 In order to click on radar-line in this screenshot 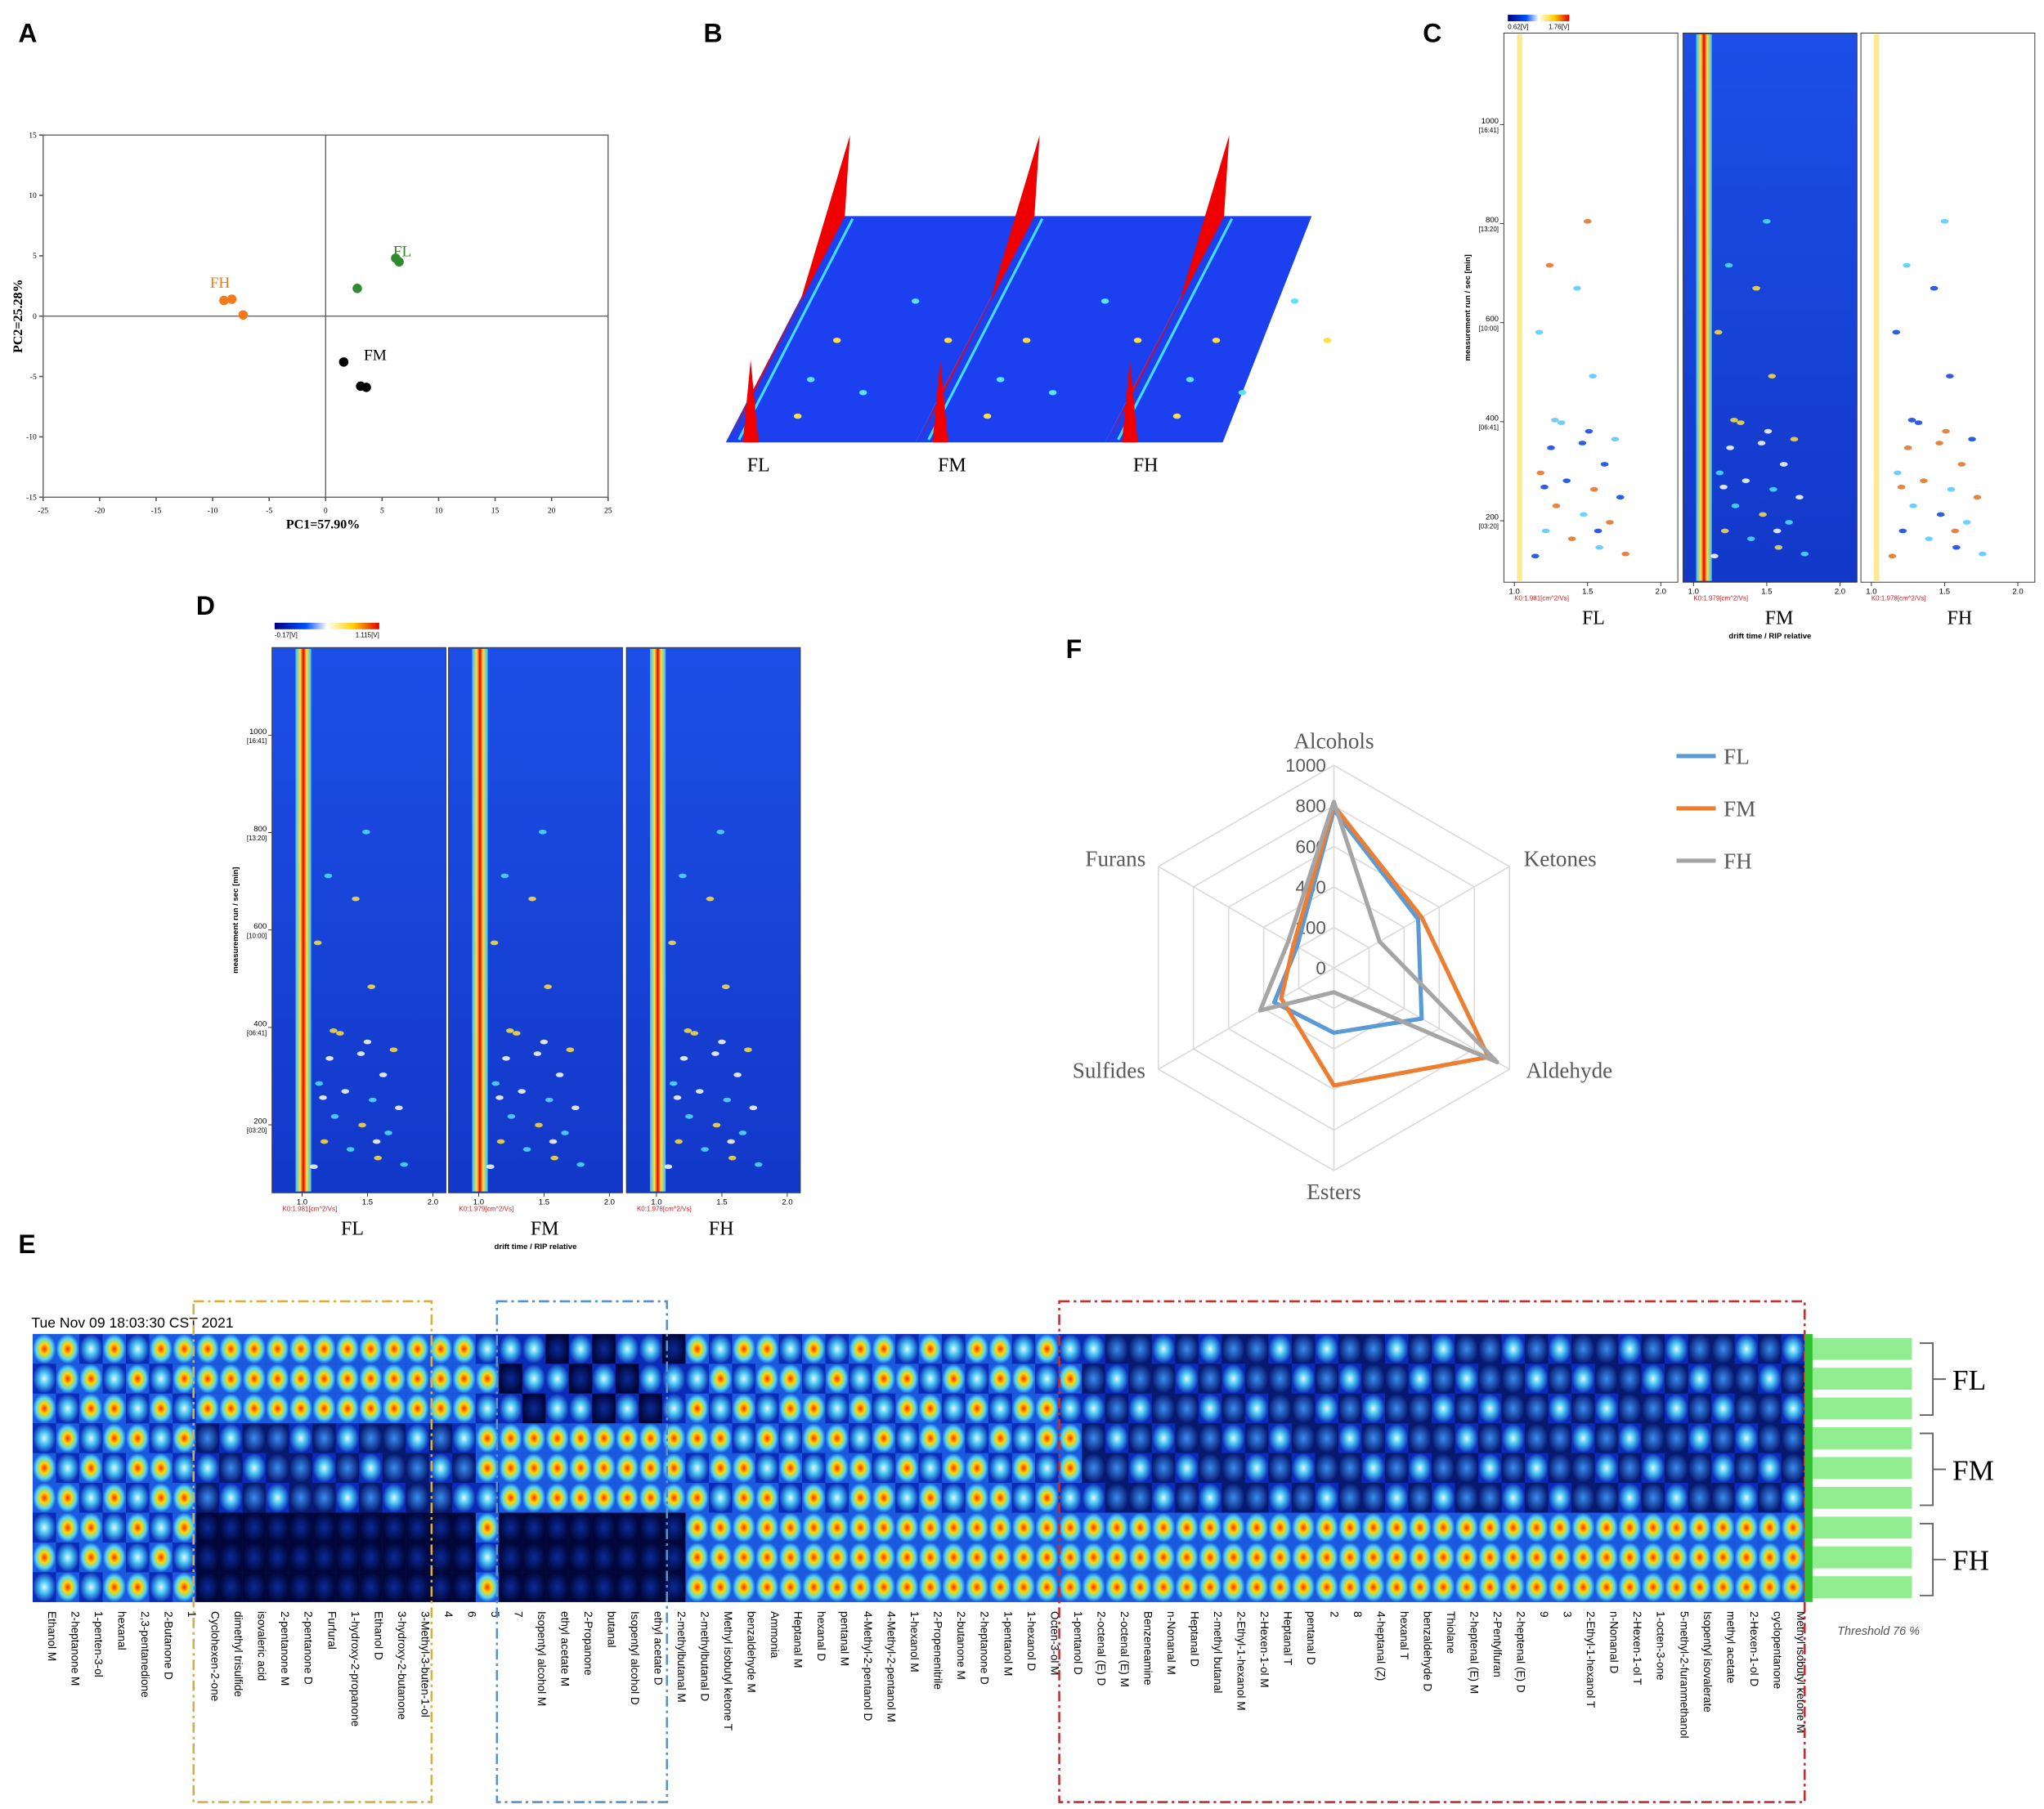, I will do `click(1347, 922)`.